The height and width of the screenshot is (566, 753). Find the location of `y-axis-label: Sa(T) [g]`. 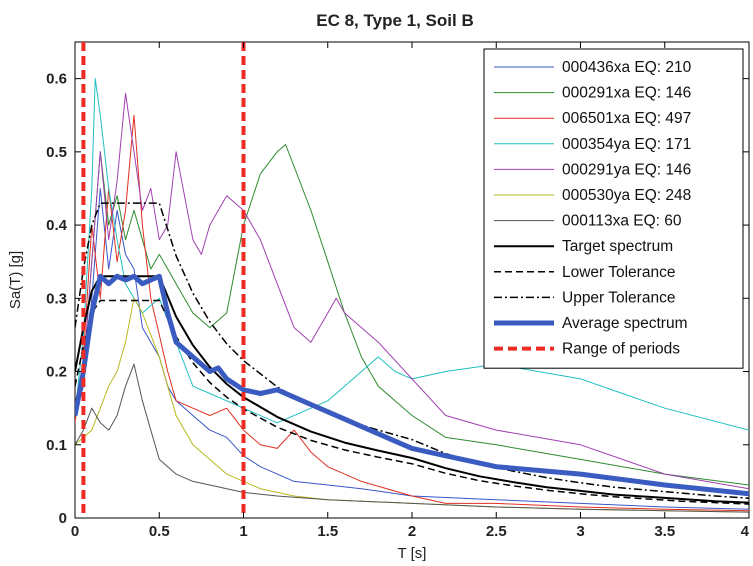

y-axis-label: Sa(T) [g] is located at coordinates (15, 280).